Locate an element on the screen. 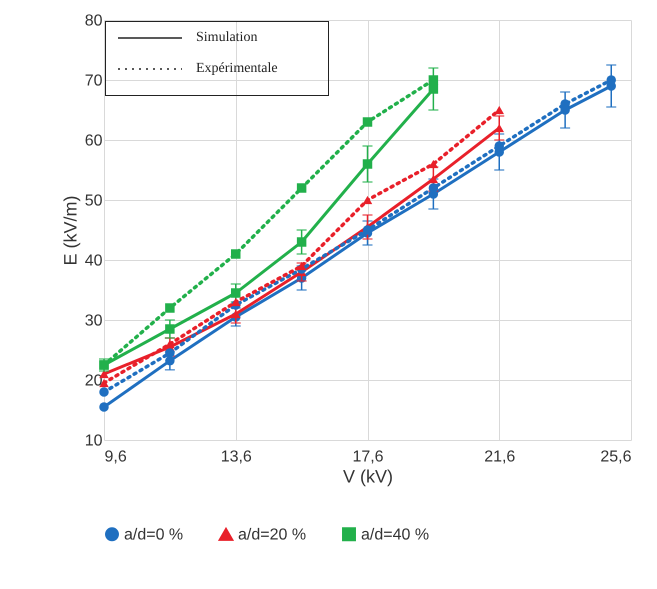 The width and height of the screenshot is (657, 589). annotation: Expérimentale is located at coordinates (237, 69).